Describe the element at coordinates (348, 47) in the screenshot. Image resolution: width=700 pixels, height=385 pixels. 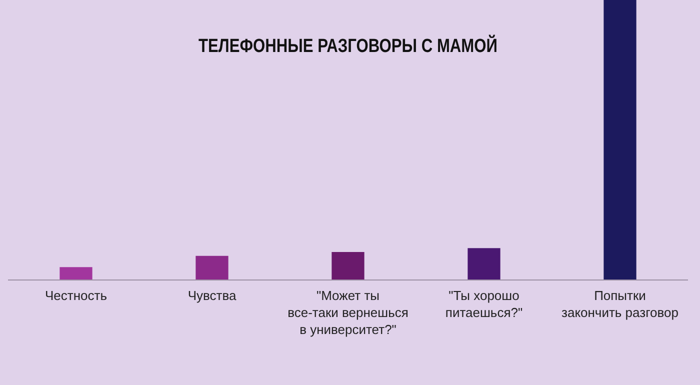
I see `text: ТЕЛЕФОННЫЕ РАЗГОВОРЫ С МАМОЙ` at that location.